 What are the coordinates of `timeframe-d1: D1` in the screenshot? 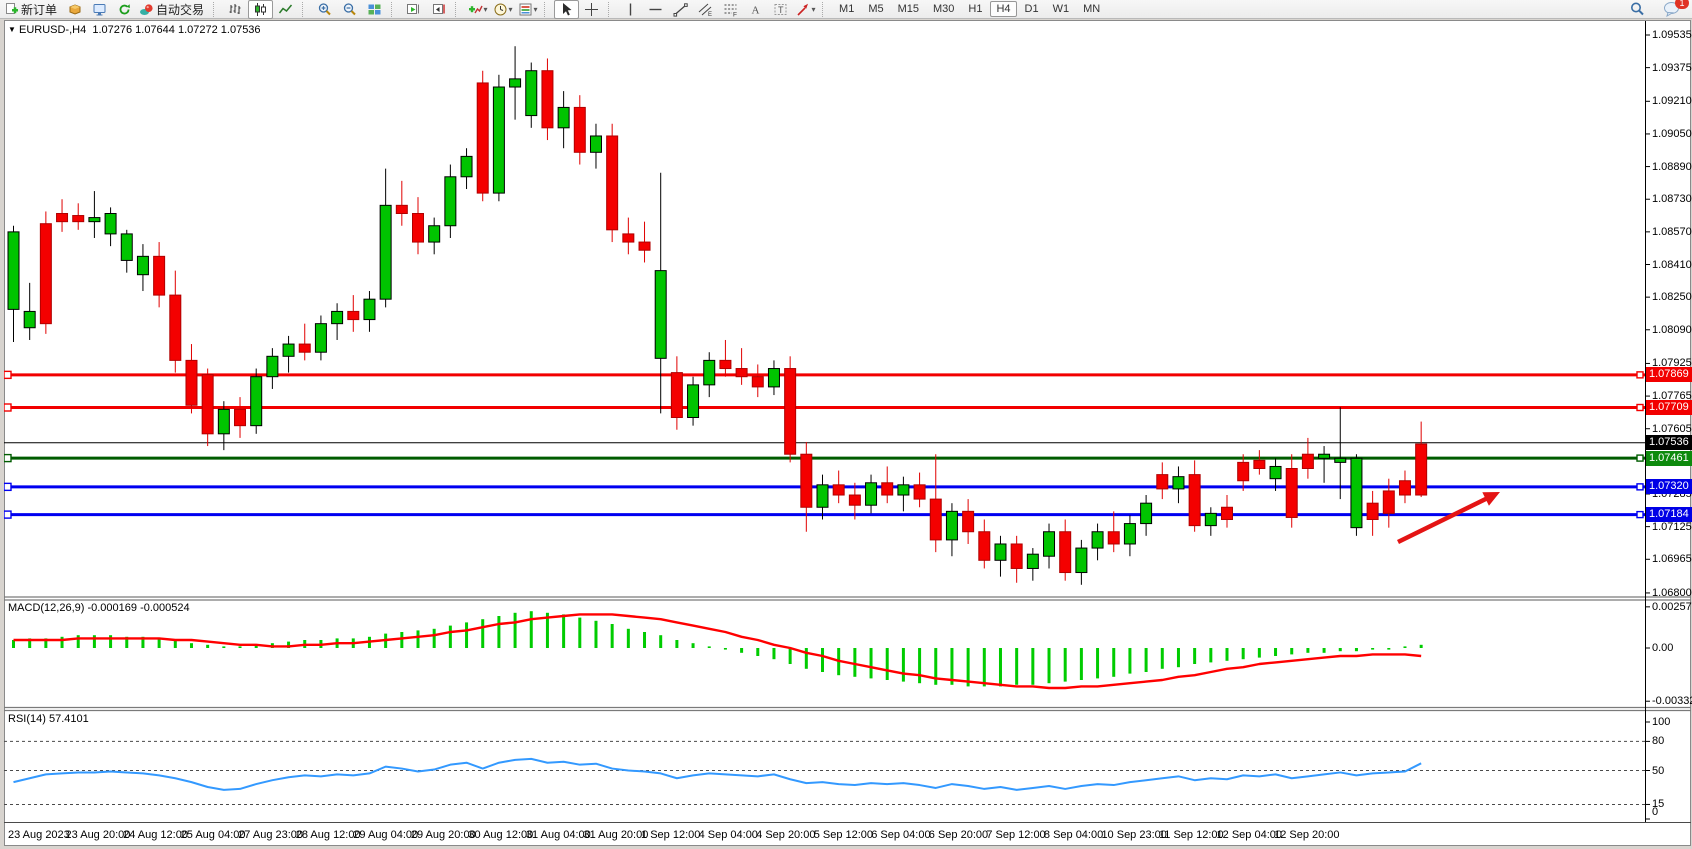 It's located at (1031, 9).